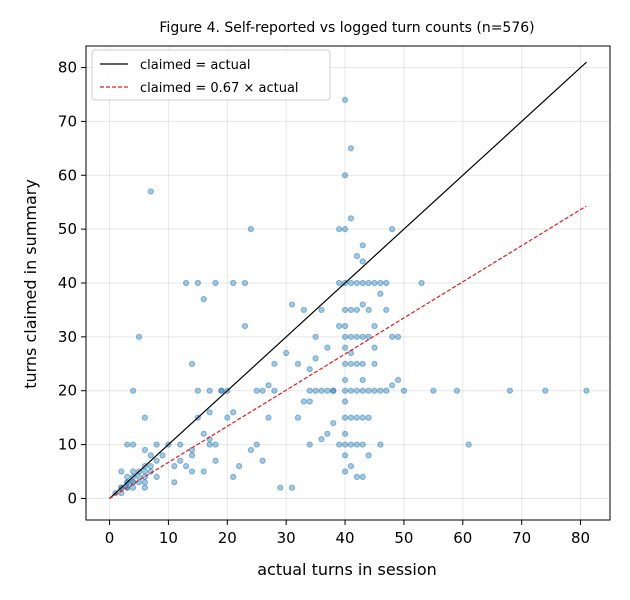 This screenshot has height=600, width=630. I want to click on legend: claimed = actual claimed = 0.67 × actual, so click(211, 75).